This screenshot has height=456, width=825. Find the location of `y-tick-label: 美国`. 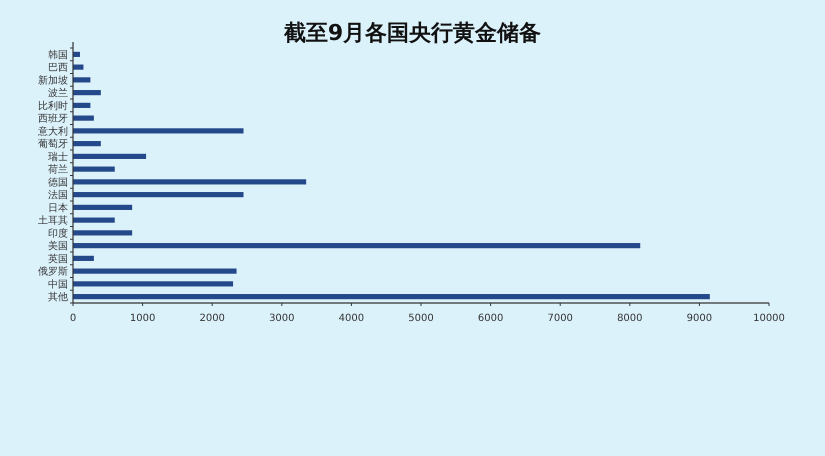

y-tick-label: 美国 is located at coordinates (58, 246).